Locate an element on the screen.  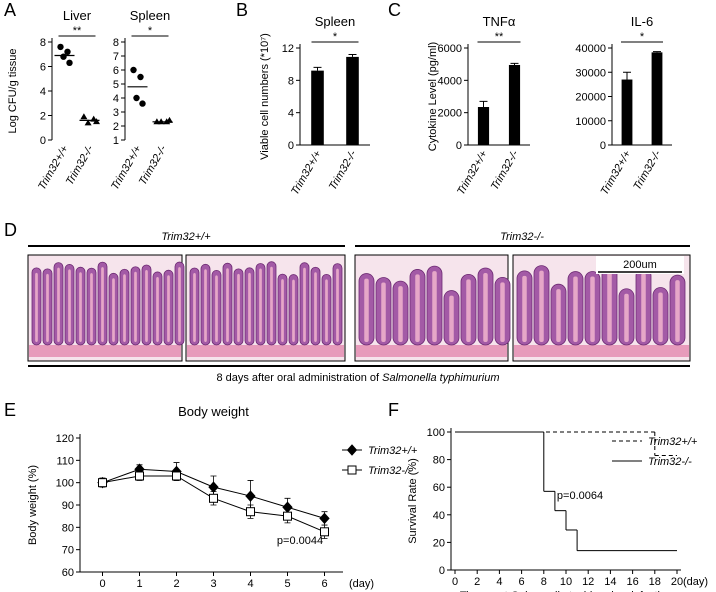
y-tick-label: 2000 is located at coordinates (450, 114).